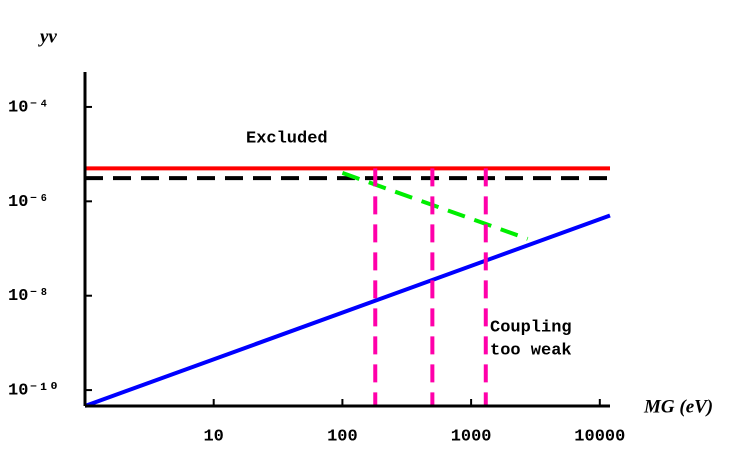  I want to click on y-tick-label: 10⁻⁴, so click(28, 107).